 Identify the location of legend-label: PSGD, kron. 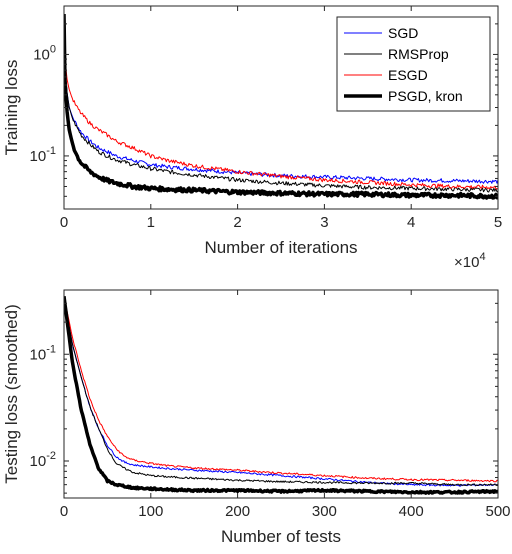
(425, 96).